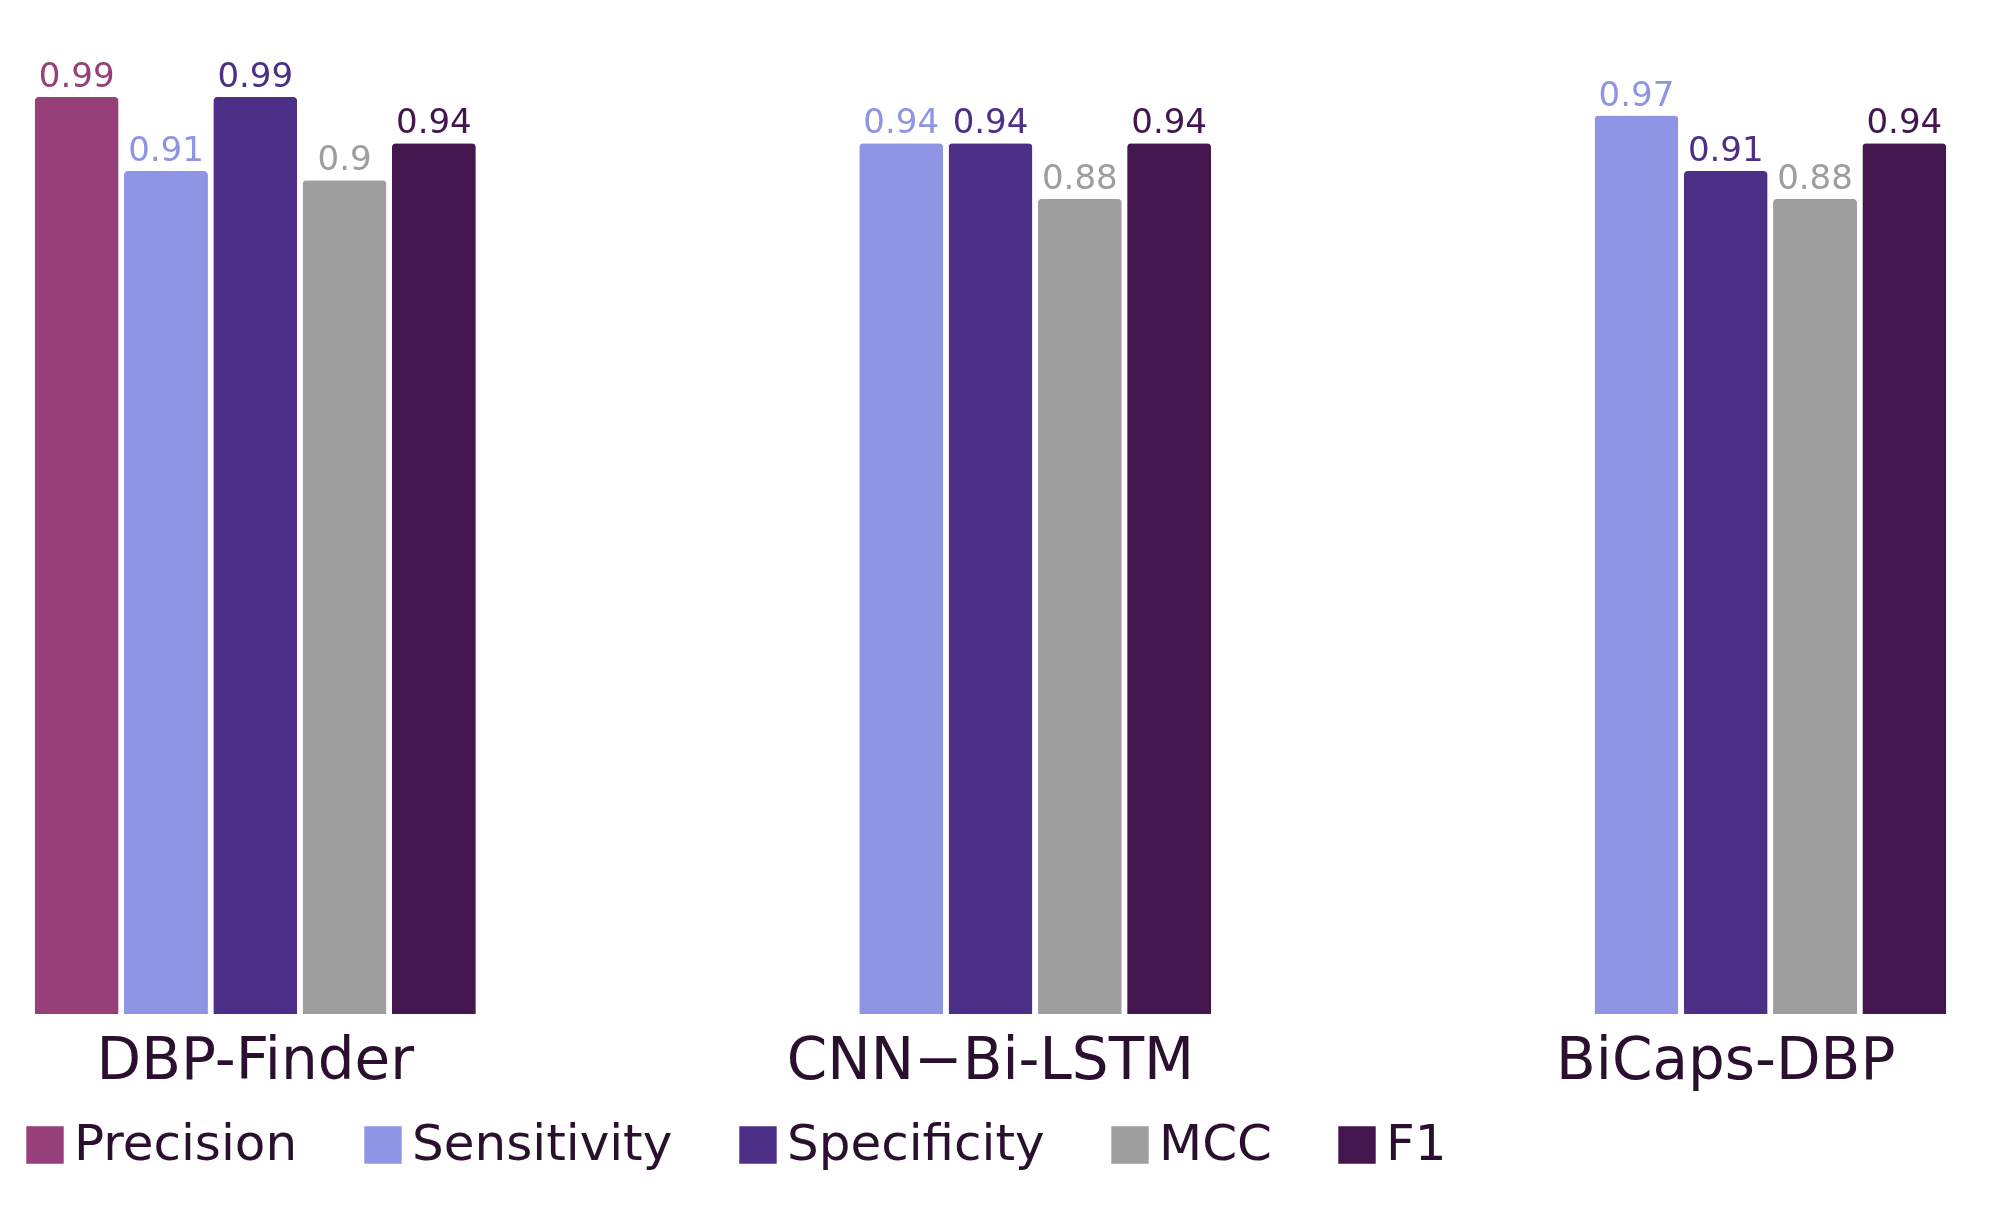 The height and width of the screenshot is (1206, 1991). What do you see at coordinates (186, 1143) in the screenshot?
I see `legend-label: Precision` at bounding box center [186, 1143].